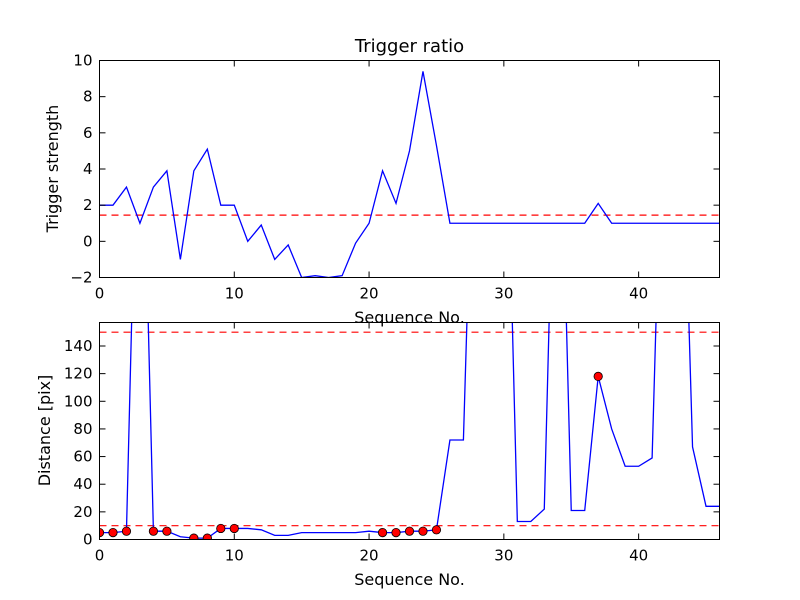 This screenshot has width=800, height=600. I want to click on top-ytick-label: −2, so click(81, 278).